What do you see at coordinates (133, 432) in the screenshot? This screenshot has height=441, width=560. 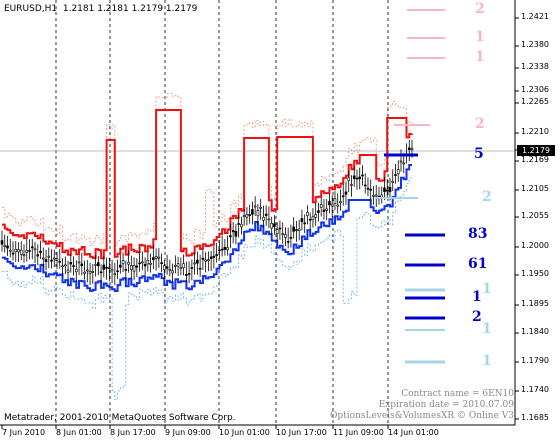 I see `time-tick-label: 8 Jun 17:00` at bounding box center [133, 432].